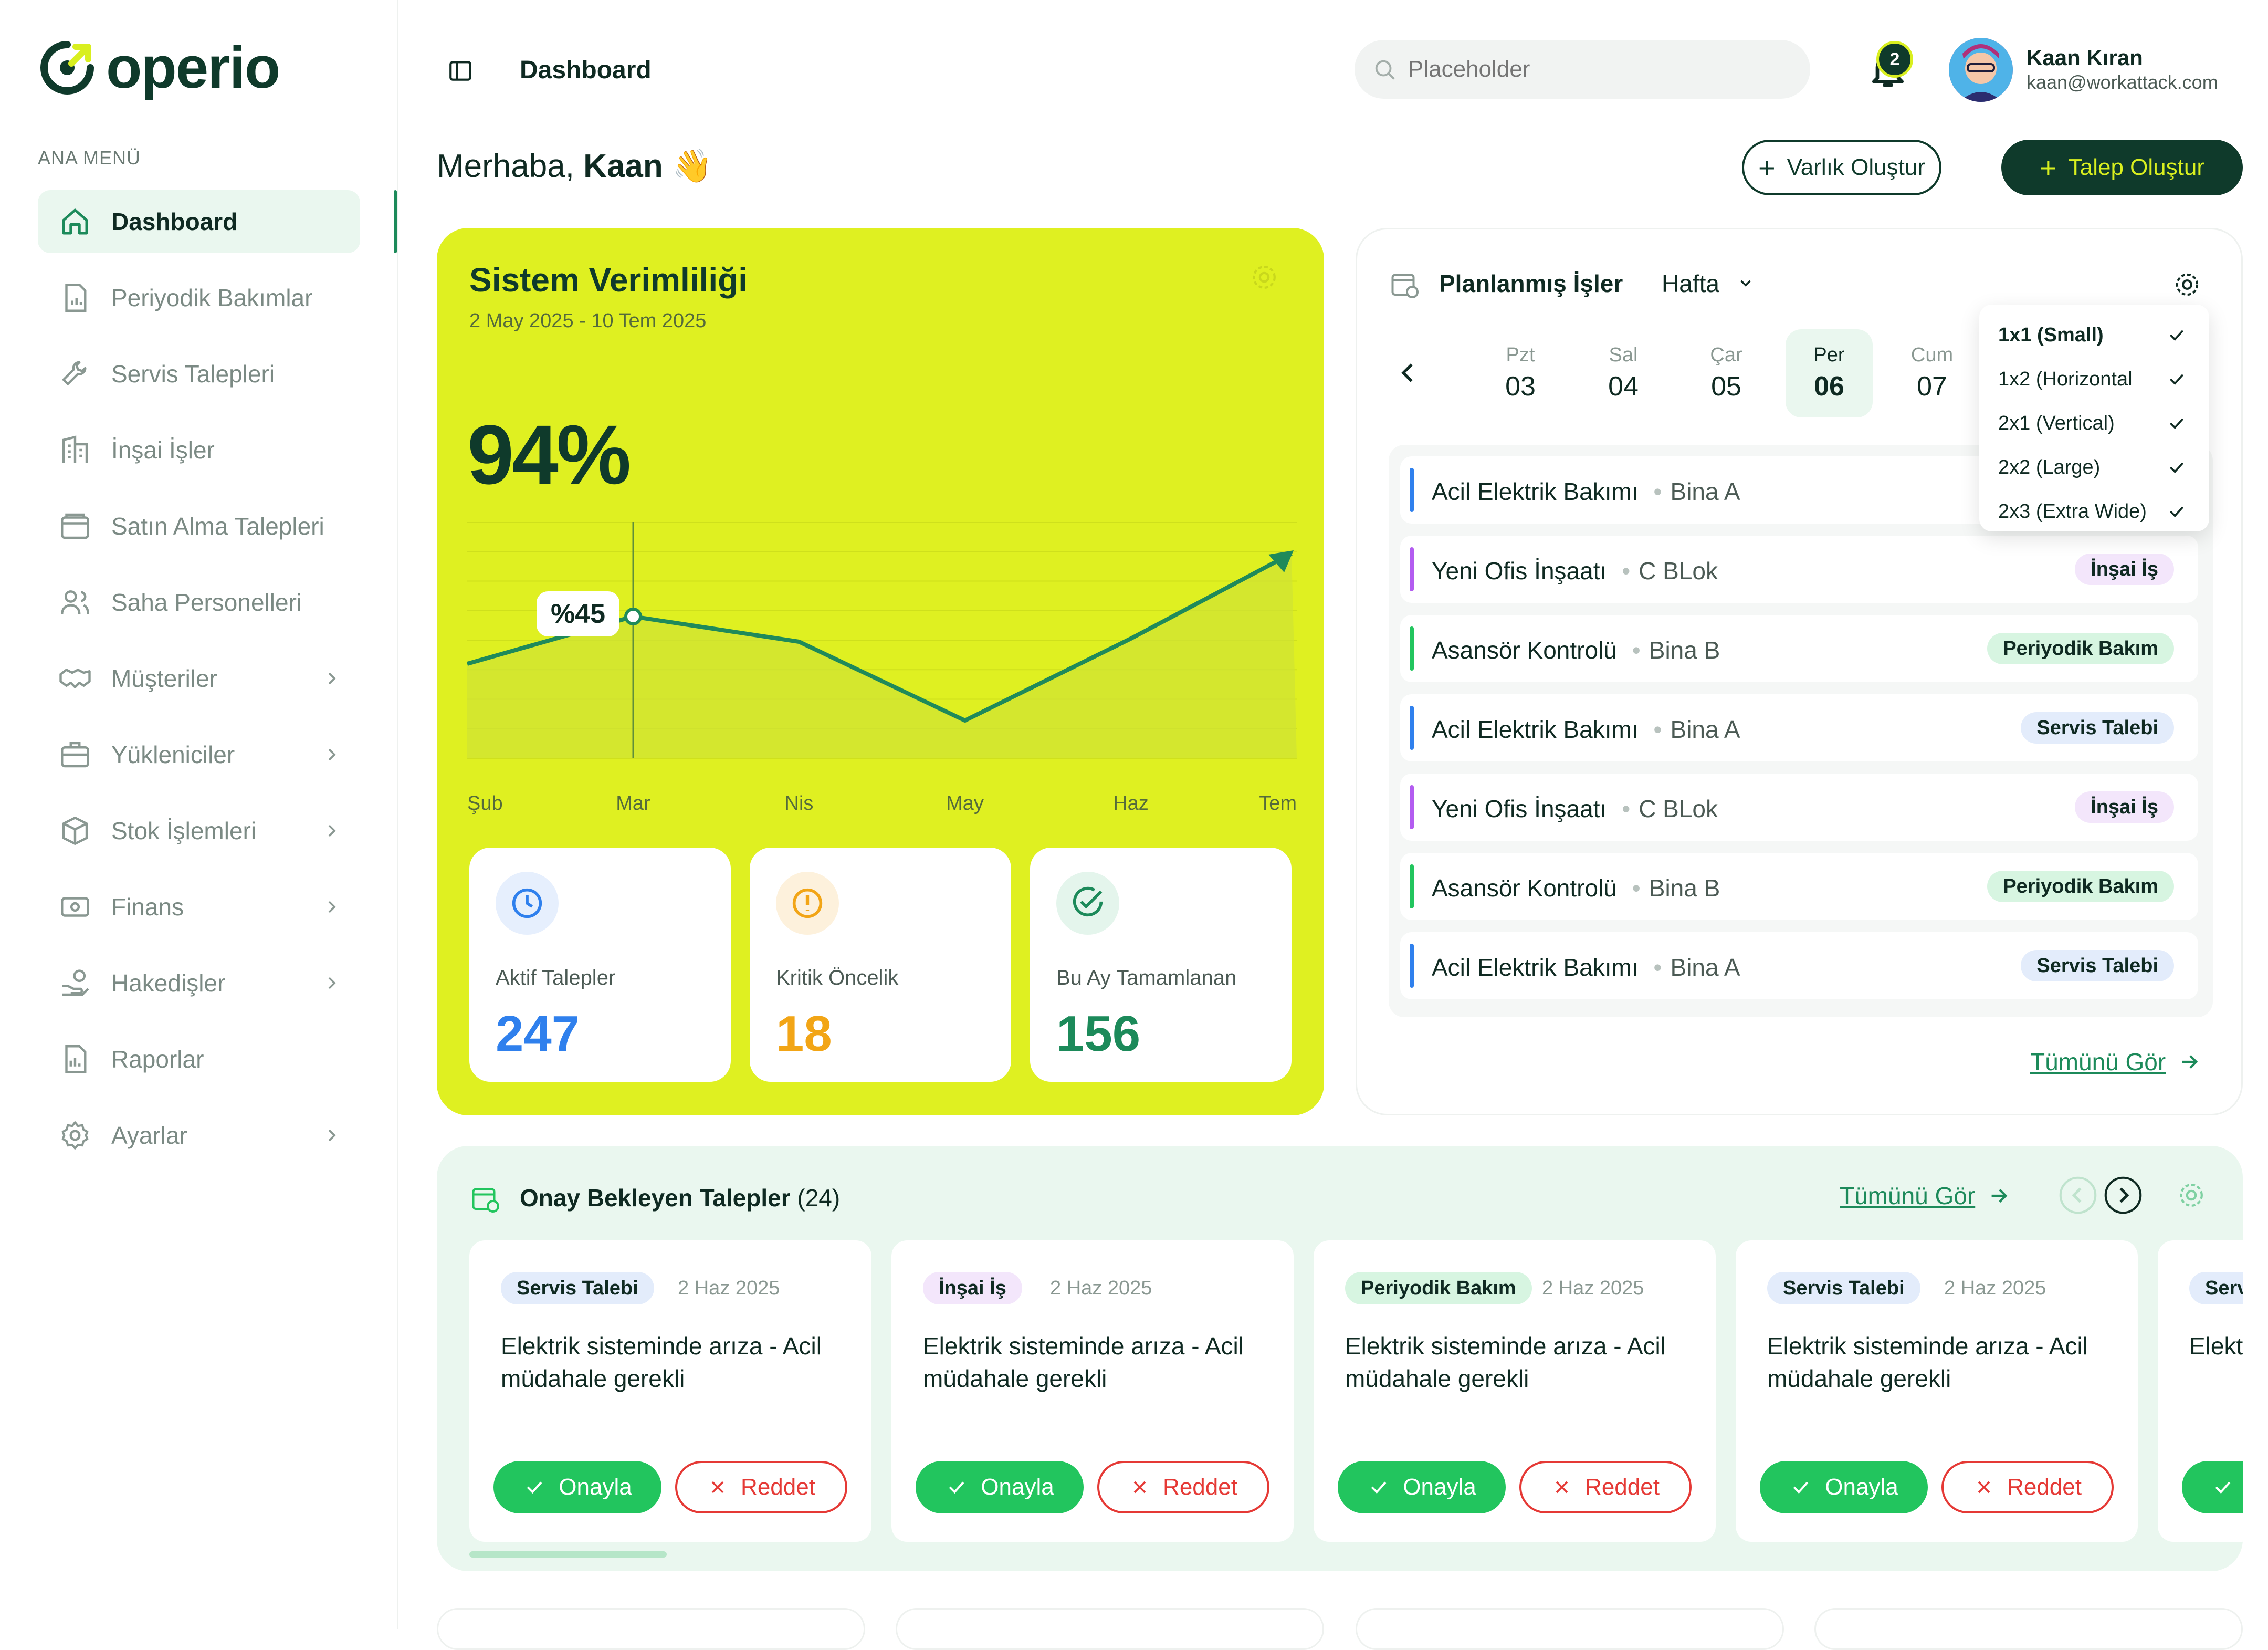 This screenshot has width=2268, height=1650. I want to click on chart-arrow-head, so click(1281, 561).